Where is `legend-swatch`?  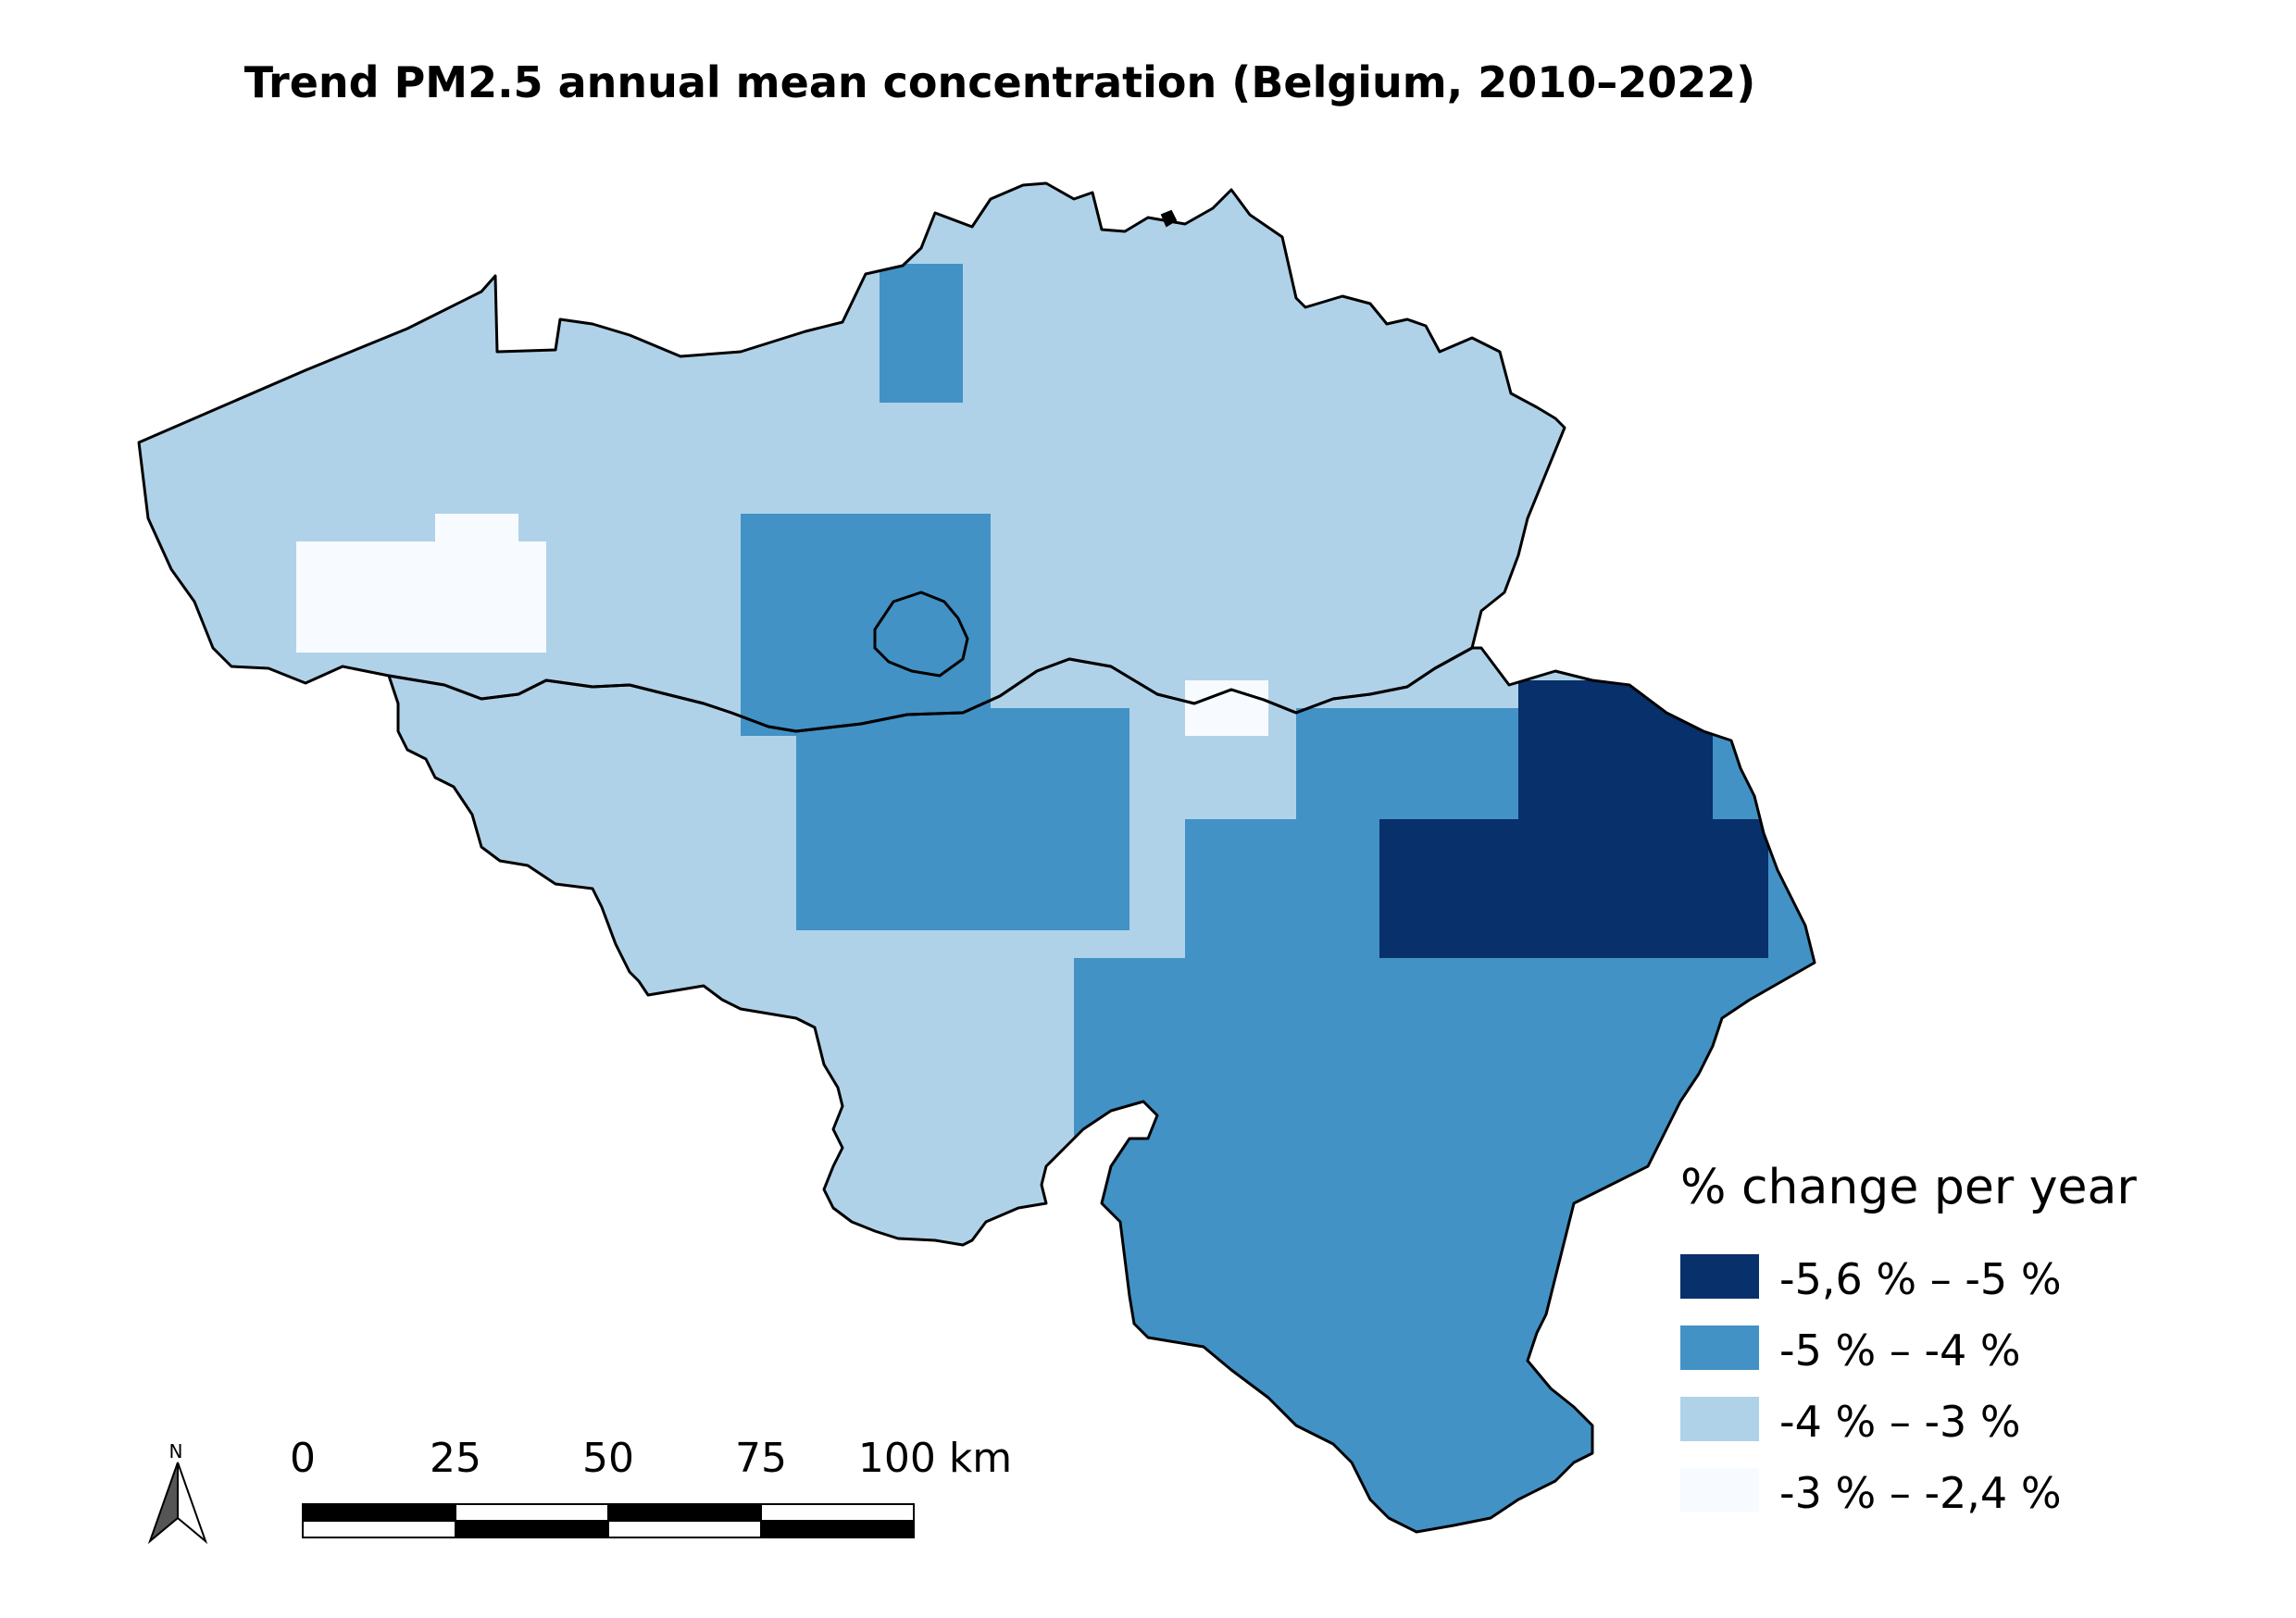 legend-swatch is located at coordinates (1719, 1419).